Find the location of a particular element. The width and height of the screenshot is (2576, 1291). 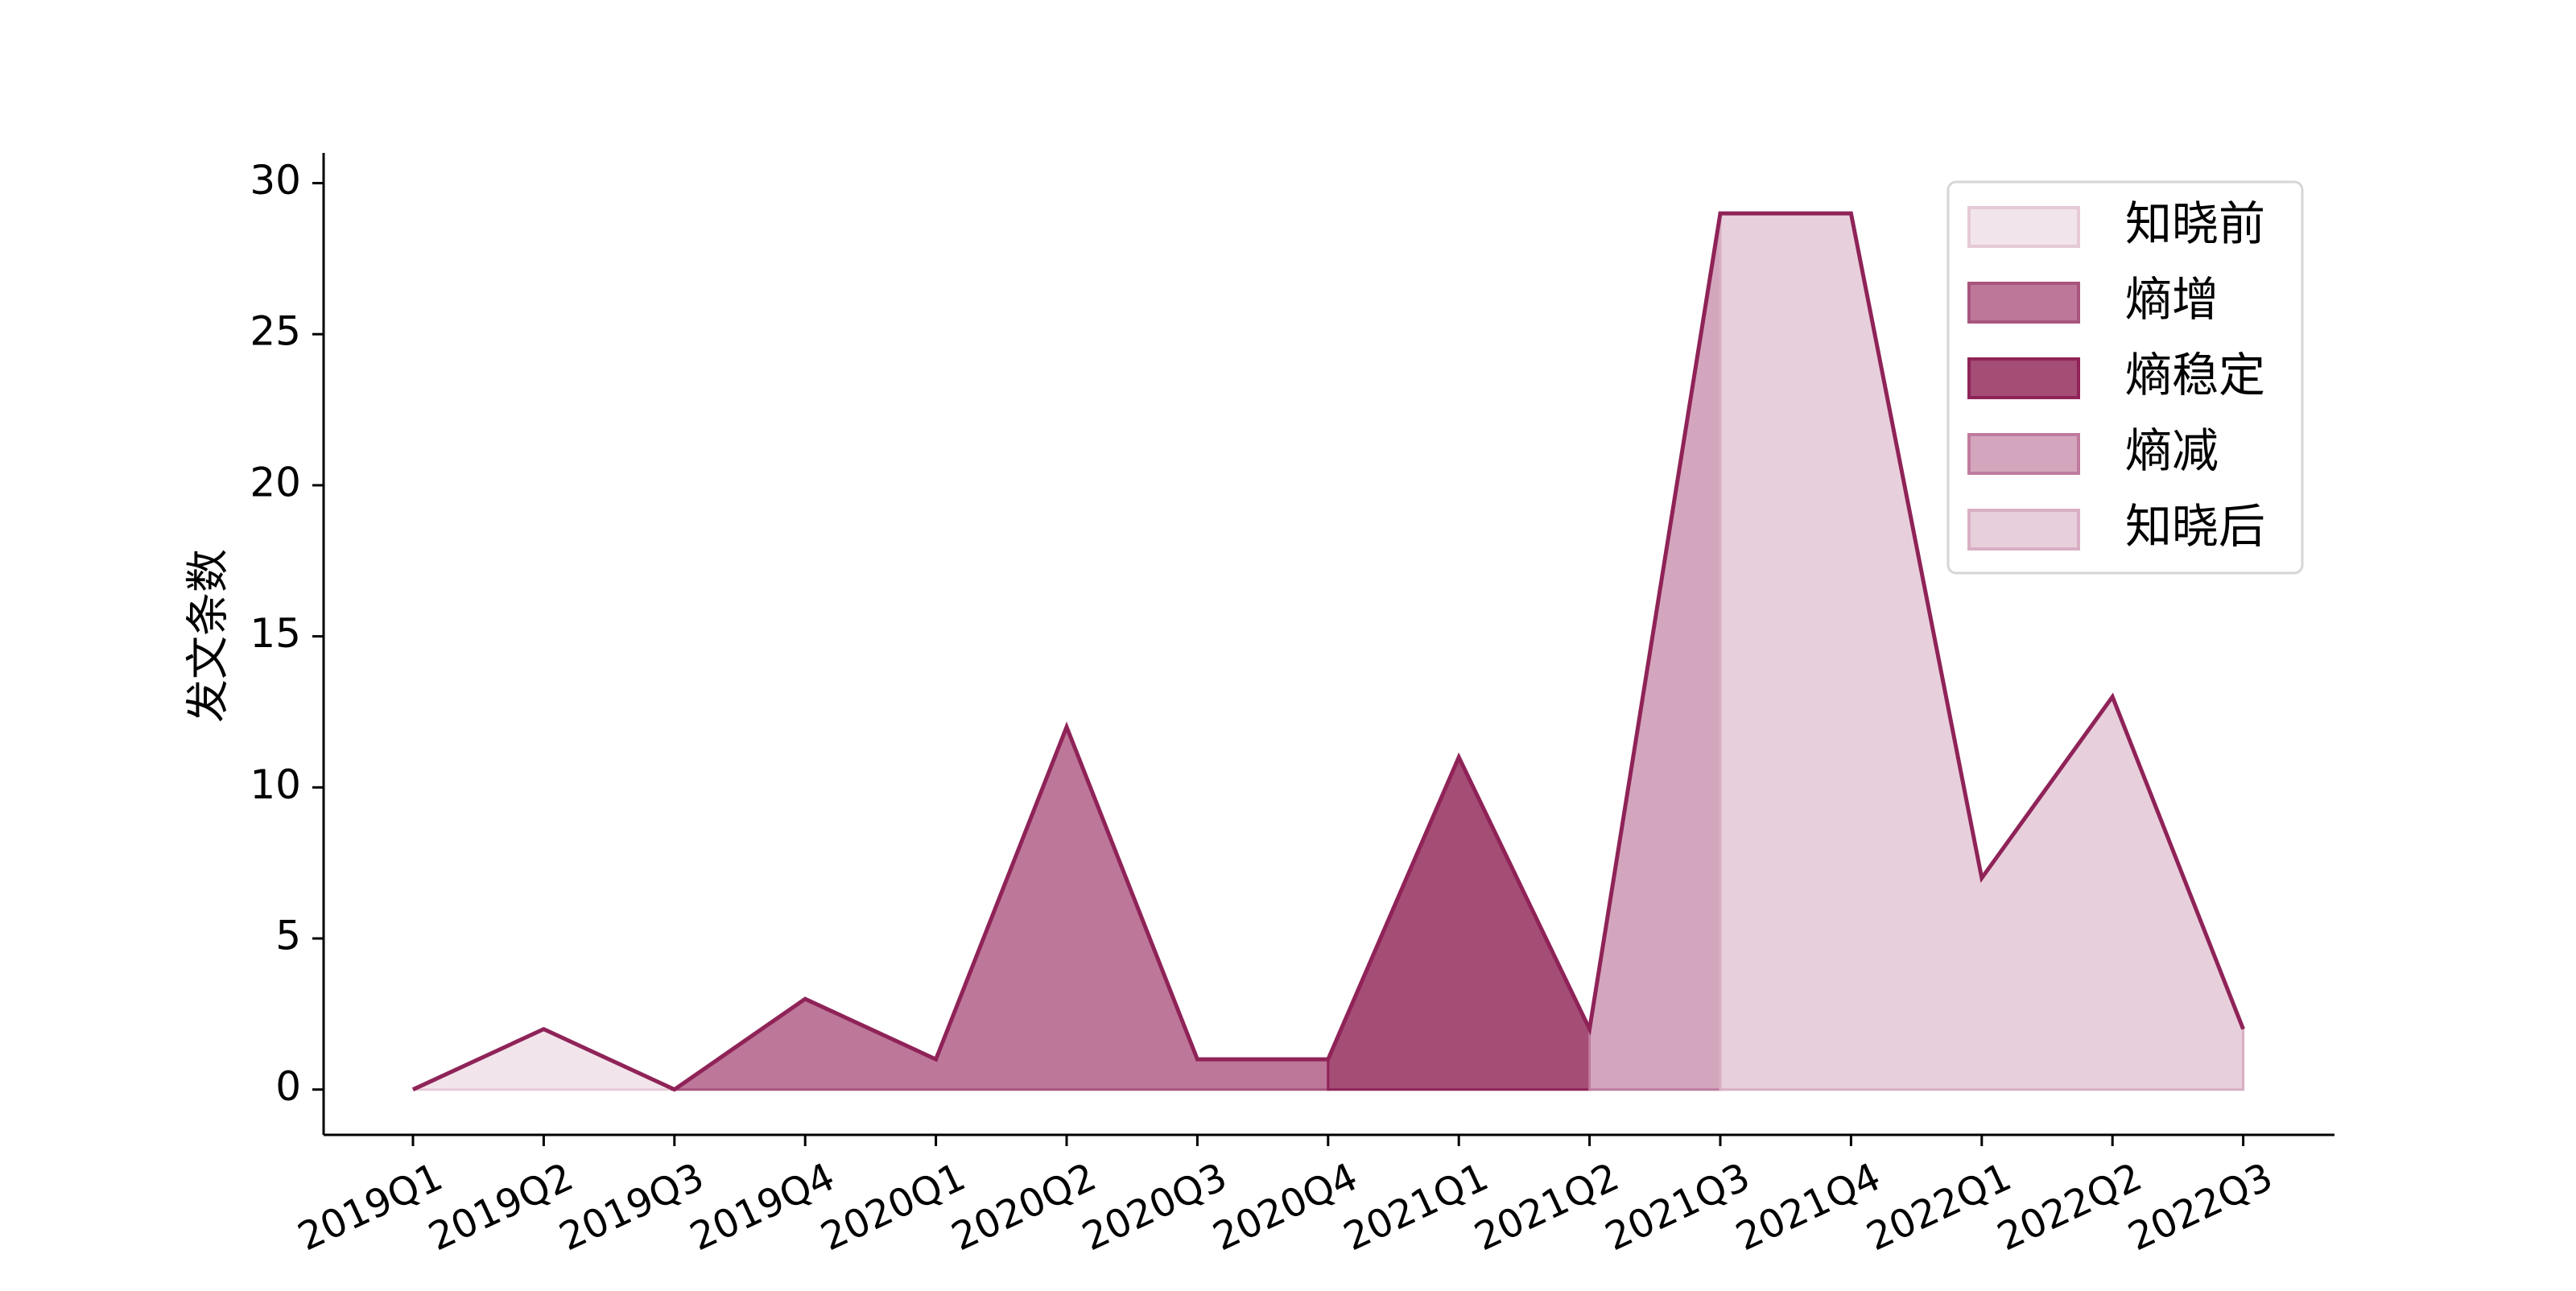

y-tick-label: 20 is located at coordinates (275, 482).